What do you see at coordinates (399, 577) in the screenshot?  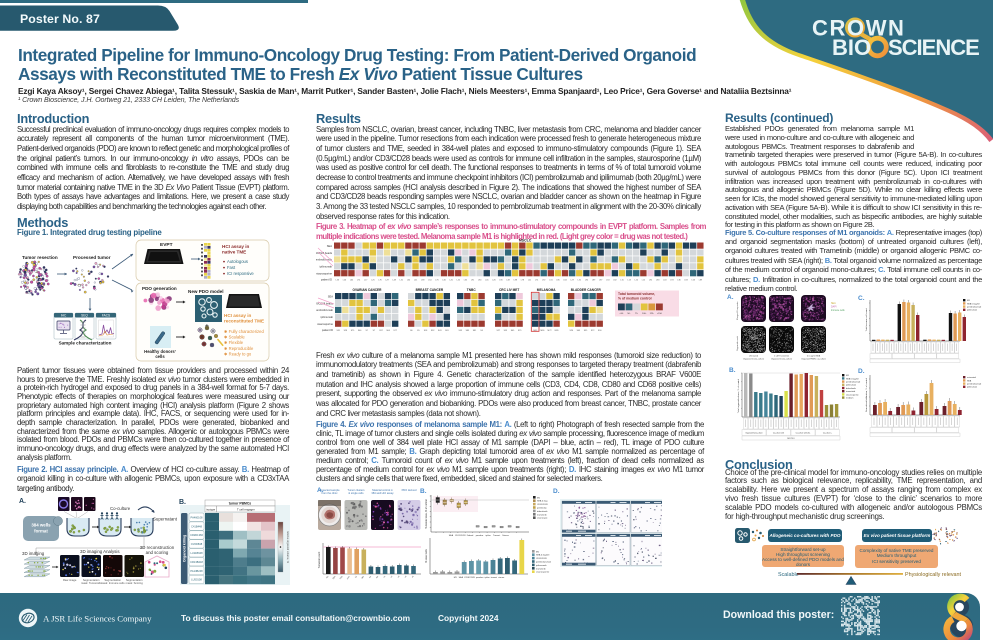 I see `svg-text: c3` at bounding box center [399, 577].